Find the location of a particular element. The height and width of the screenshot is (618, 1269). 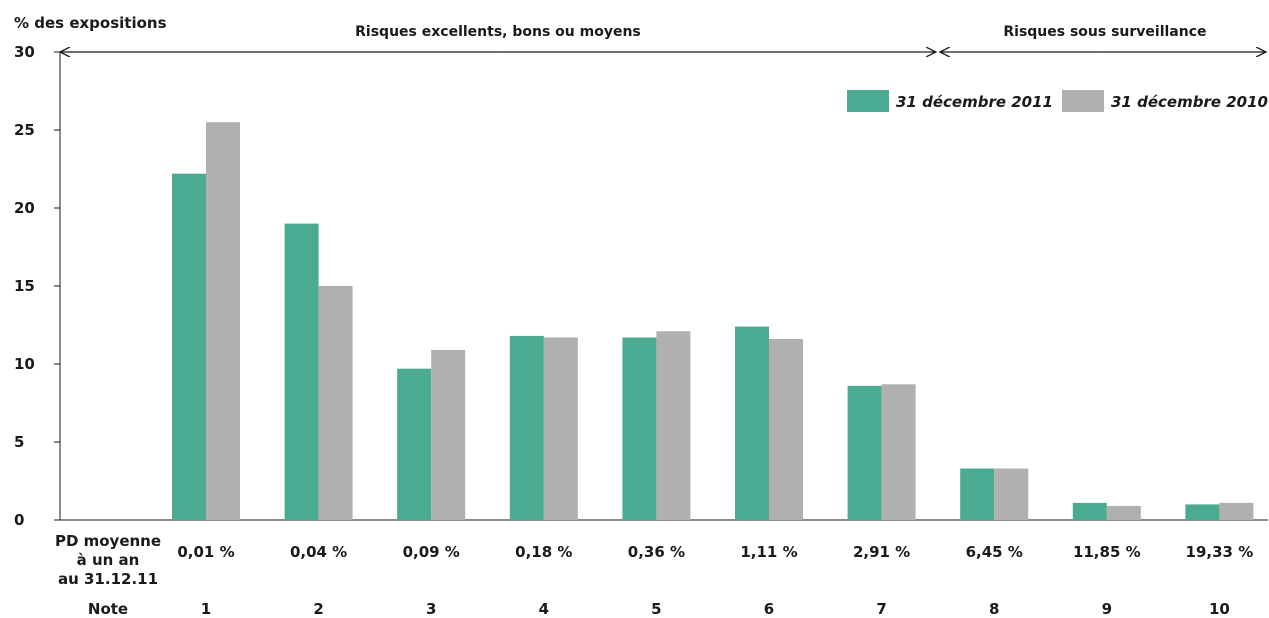

x-tick-label: 2 is located at coordinates (318, 609).